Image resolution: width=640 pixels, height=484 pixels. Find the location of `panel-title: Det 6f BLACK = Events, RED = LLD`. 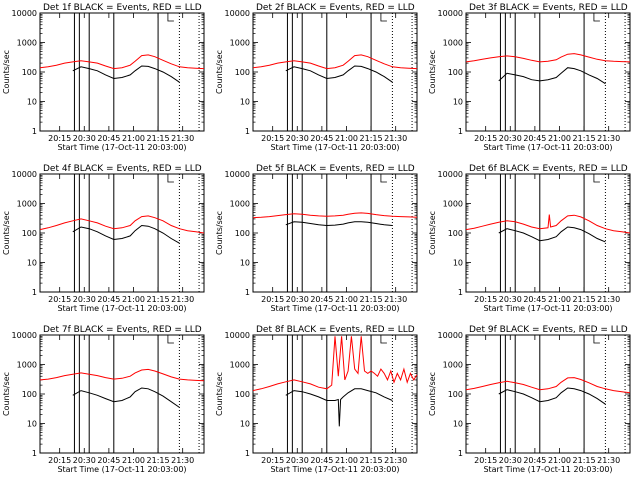

panel-title: Det 6f BLACK = Events, RED = LLD is located at coordinates (548, 169).